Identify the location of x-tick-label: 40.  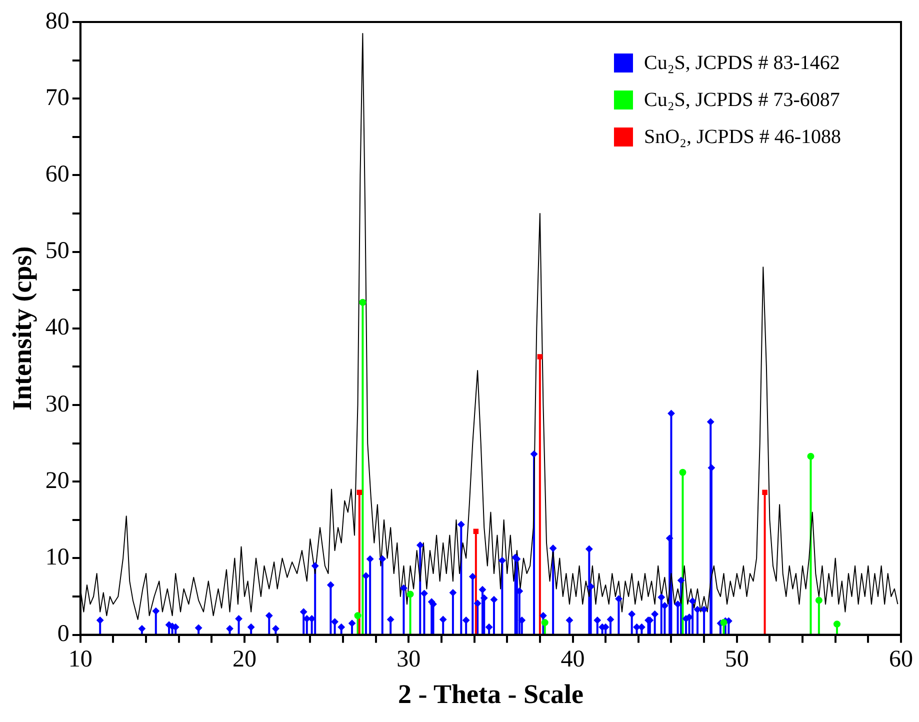
(572, 659).